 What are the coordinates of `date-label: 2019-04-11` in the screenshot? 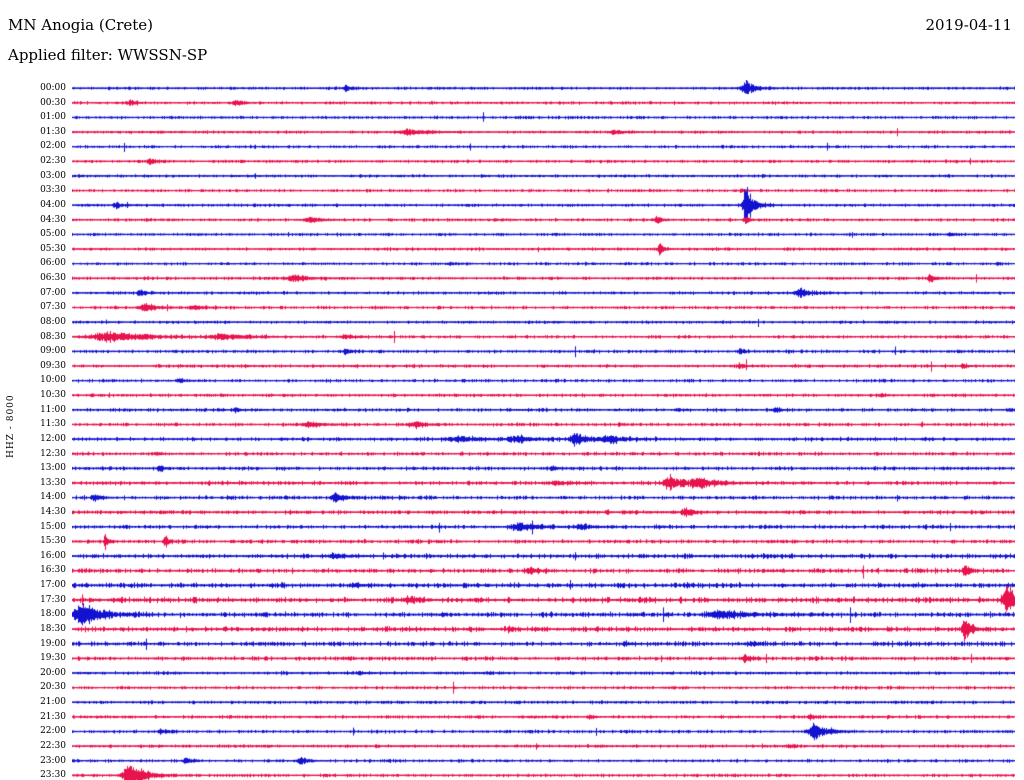 It's located at (968, 25).